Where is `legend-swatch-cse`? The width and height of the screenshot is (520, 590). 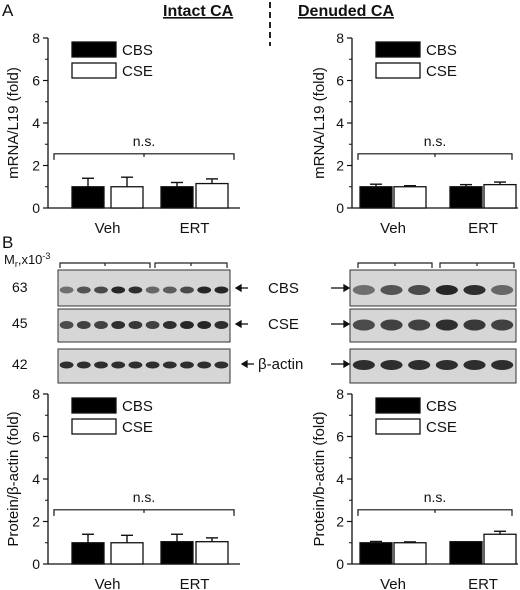 legend-swatch-cse is located at coordinates (94, 426).